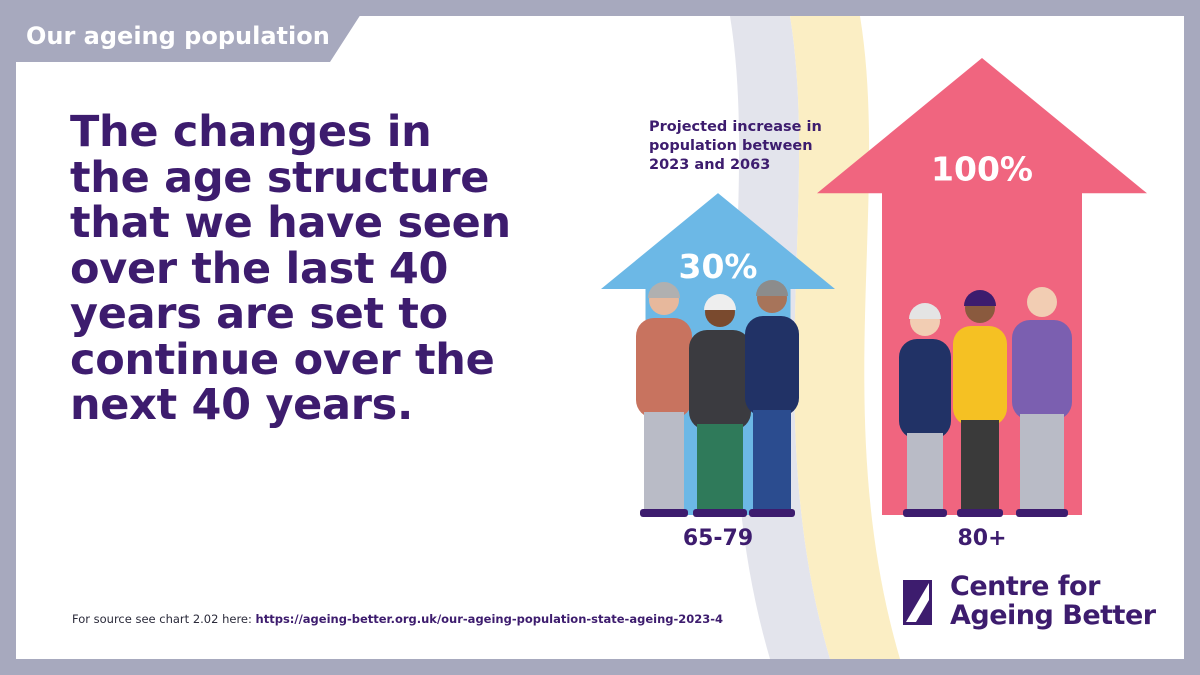 The height and width of the screenshot is (675, 1200). I want to click on value-label: 30%, so click(718, 266).